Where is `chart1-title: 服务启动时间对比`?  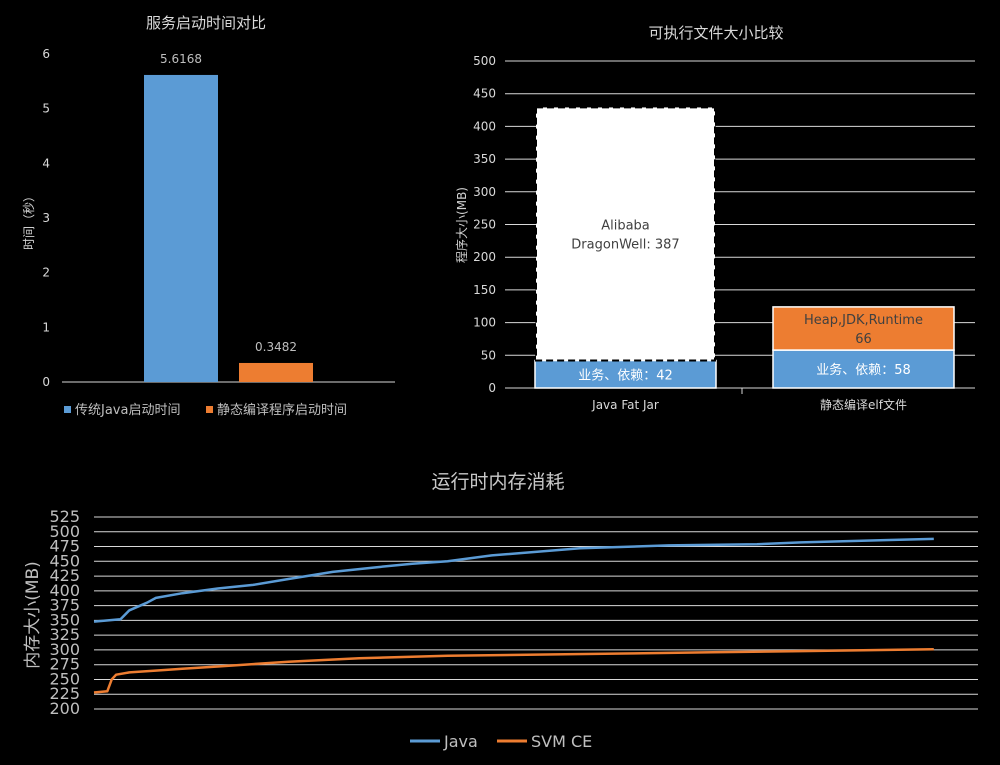 chart1-title: 服务启动时间对比 is located at coordinates (206, 23).